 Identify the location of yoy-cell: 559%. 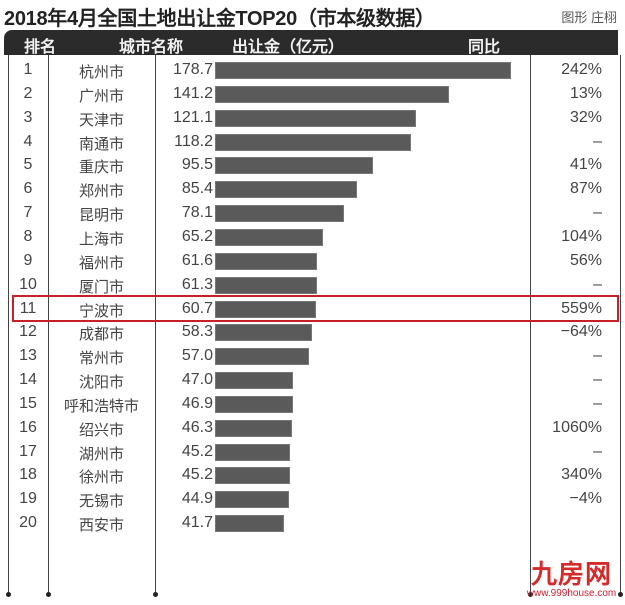
(581, 308).